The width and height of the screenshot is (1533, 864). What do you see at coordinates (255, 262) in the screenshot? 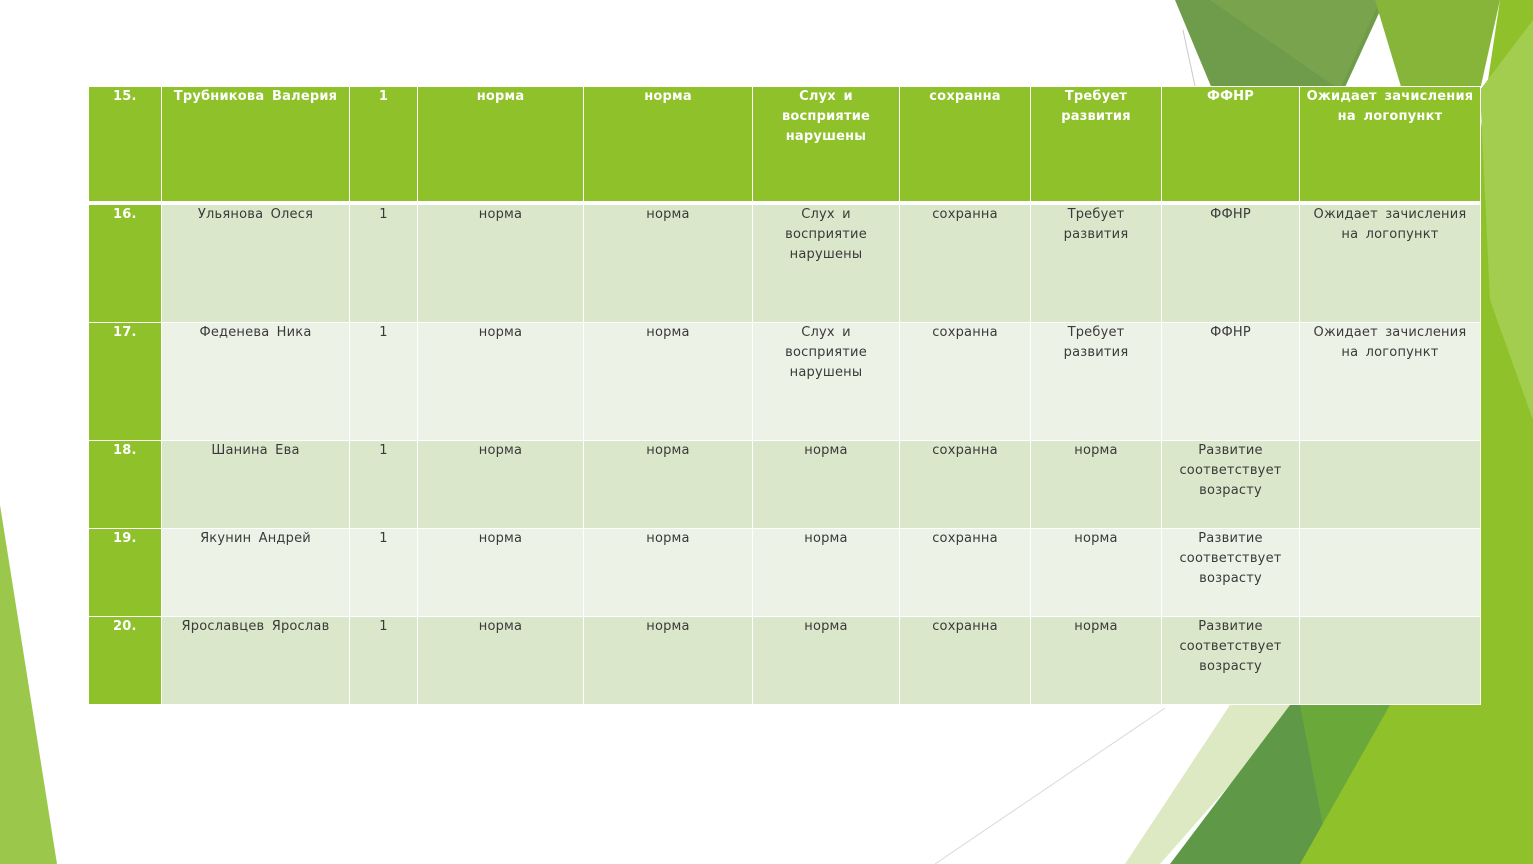
I see `student-name-cell: Ульянова Олеся` at bounding box center [255, 262].